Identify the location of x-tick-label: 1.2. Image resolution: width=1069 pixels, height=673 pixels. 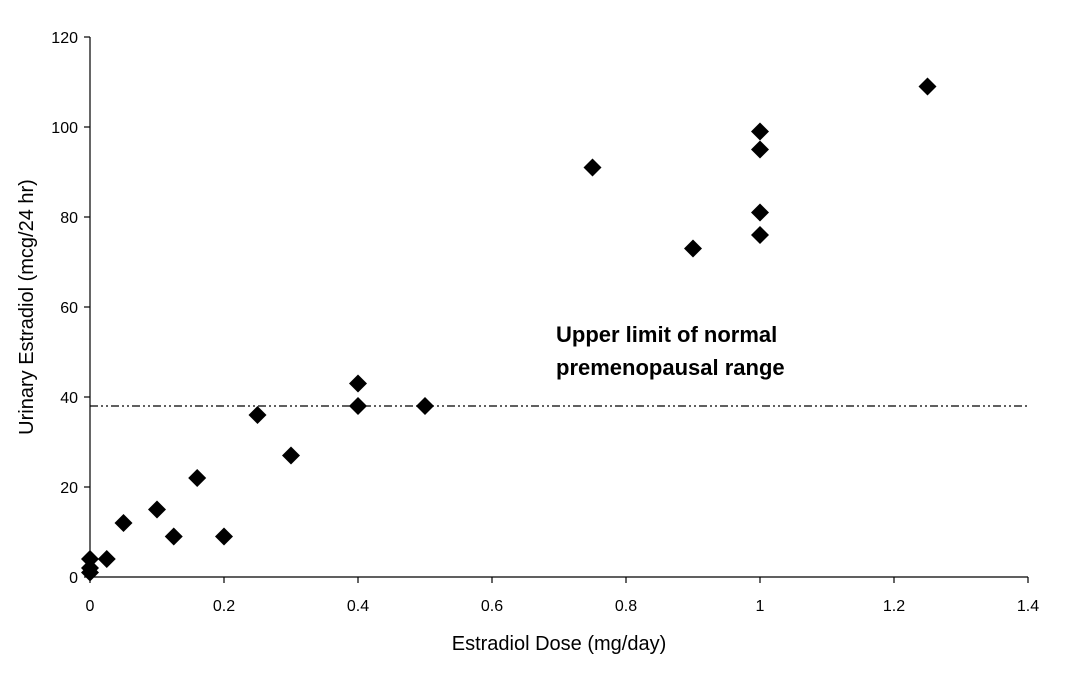
(894, 606).